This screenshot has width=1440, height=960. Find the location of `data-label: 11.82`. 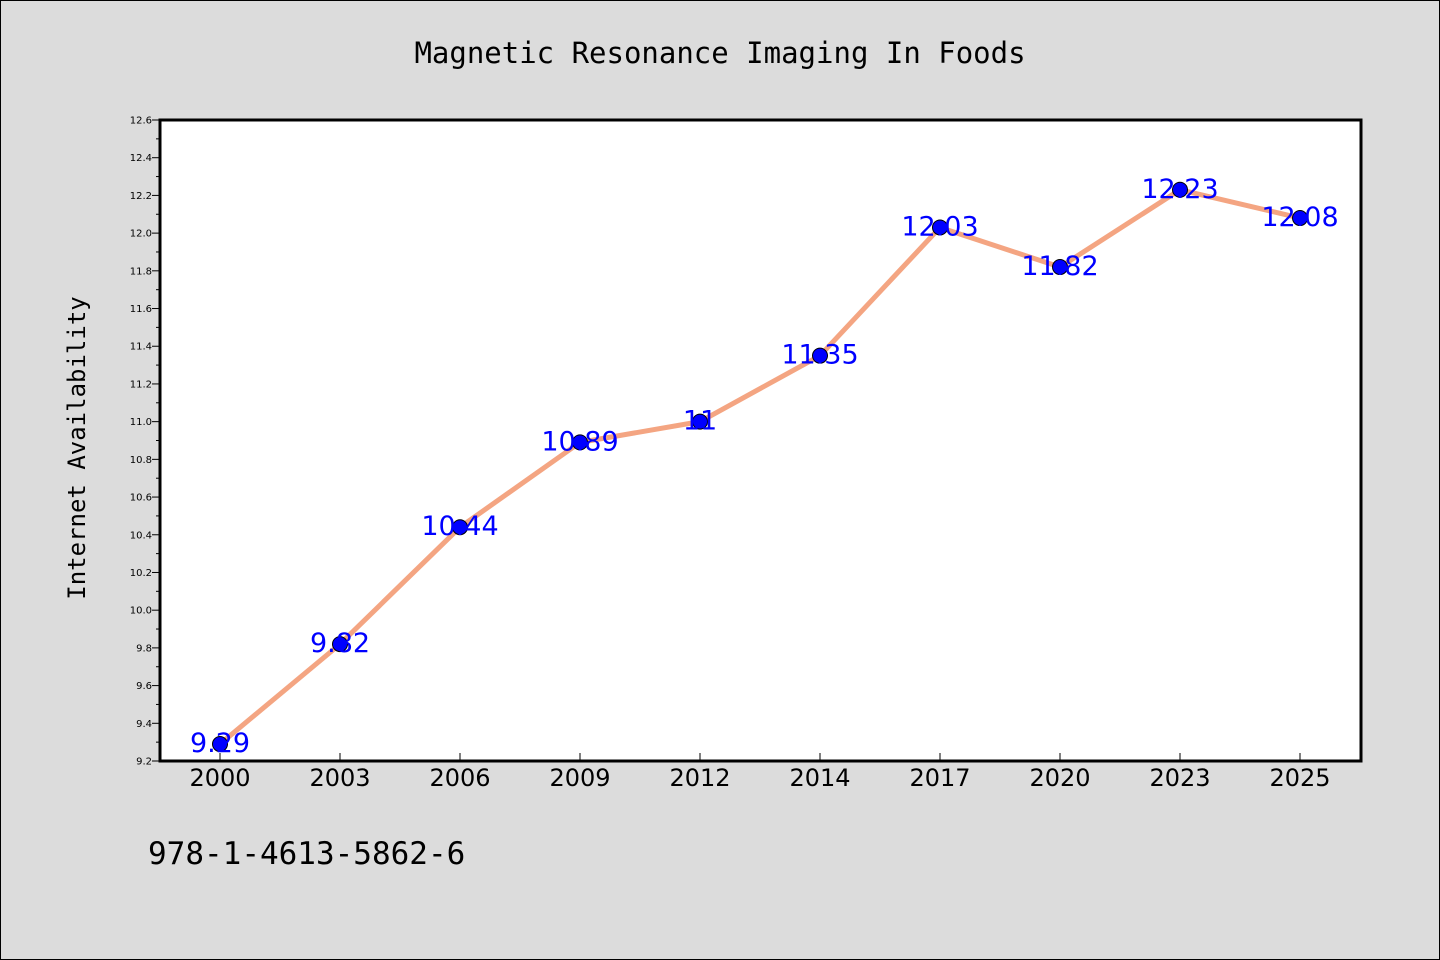

data-label: 11.82 is located at coordinates (1059, 266).